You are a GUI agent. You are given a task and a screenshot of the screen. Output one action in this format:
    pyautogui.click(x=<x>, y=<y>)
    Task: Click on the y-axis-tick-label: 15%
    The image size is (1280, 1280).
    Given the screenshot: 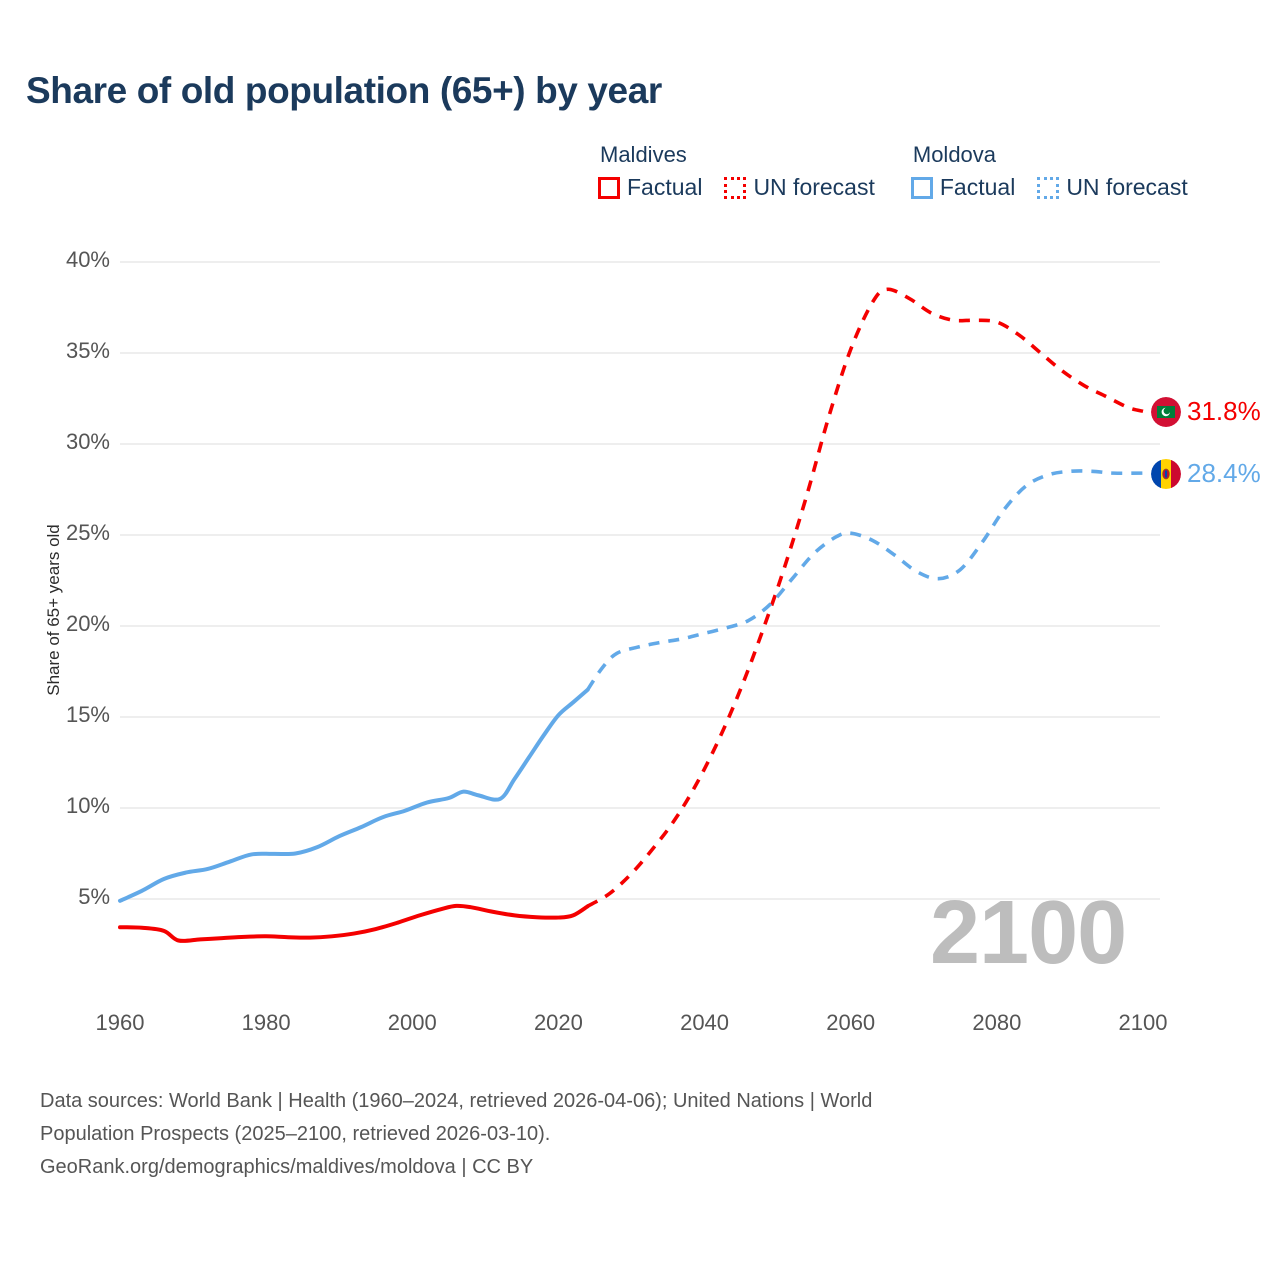 What is the action you would take?
    pyautogui.click(x=87, y=714)
    